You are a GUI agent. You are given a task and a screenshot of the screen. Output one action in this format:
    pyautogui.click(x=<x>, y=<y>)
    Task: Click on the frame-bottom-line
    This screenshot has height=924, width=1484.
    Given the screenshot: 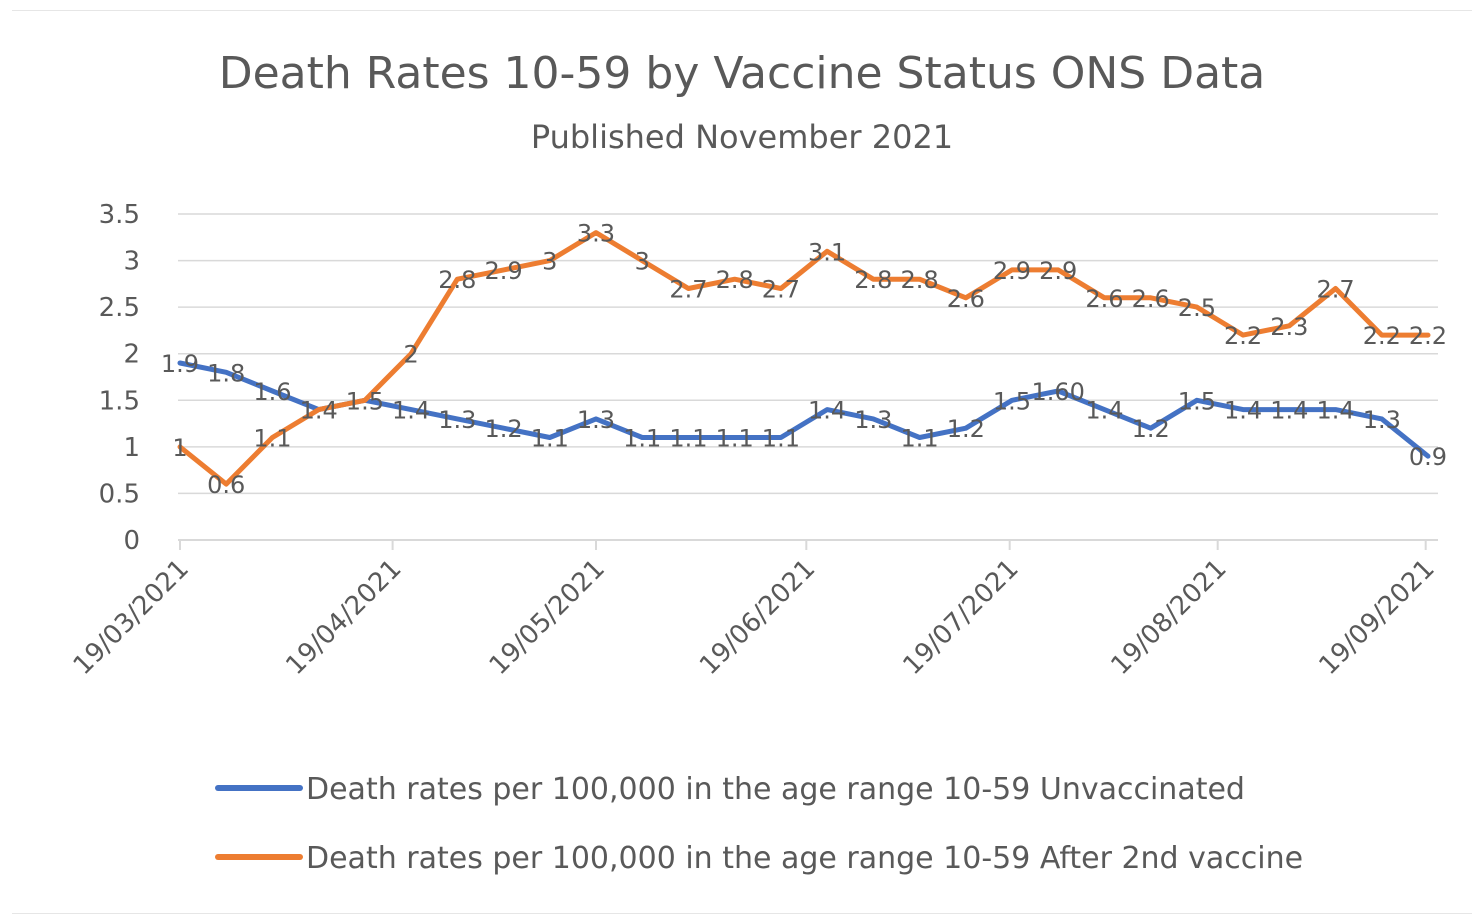 What is the action you would take?
    pyautogui.click(x=742, y=913)
    